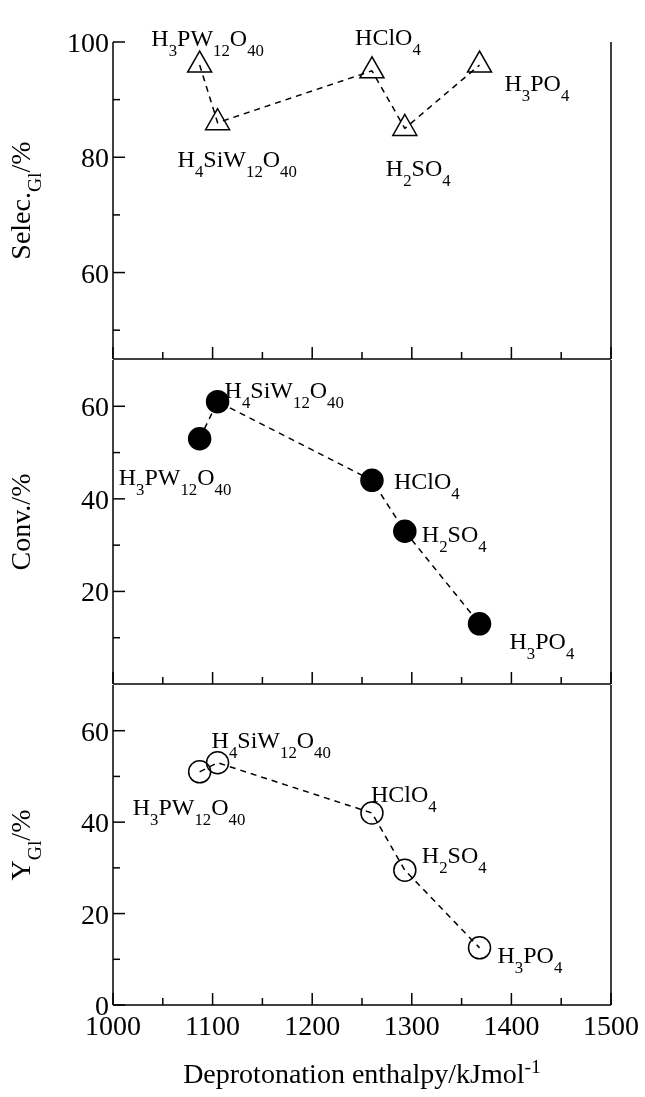 Image resolution: width=645 pixels, height=1097 pixels. What do you see at coordinates (213, 1025) in the screenshot?
I see `x-tick-label: 1100` at bounding box center [213, 1025].